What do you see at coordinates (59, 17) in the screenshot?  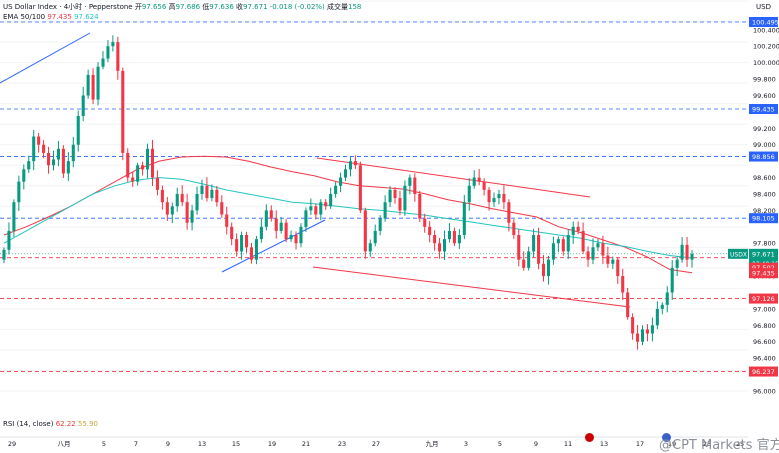 I see `ema50-value: 97.435` at bounding box center [59, 17].